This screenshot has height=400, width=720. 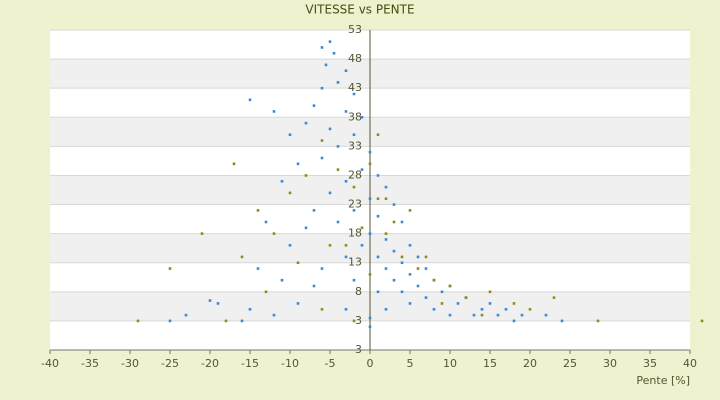 What do you see at coordinates (355, 58) in the screenshot?
I see `y-tick-label: 48` at bounding box center [355, 58].